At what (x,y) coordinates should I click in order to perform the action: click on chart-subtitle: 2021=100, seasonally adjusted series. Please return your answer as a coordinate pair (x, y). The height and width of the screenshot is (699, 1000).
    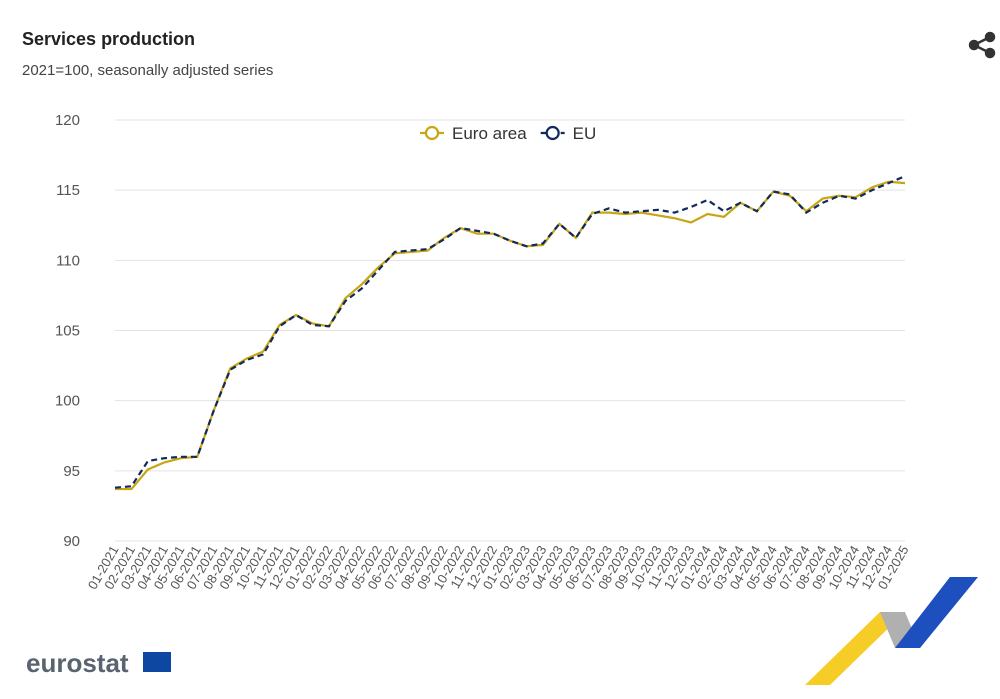
    Looking at the image, I should click on (147, 70).